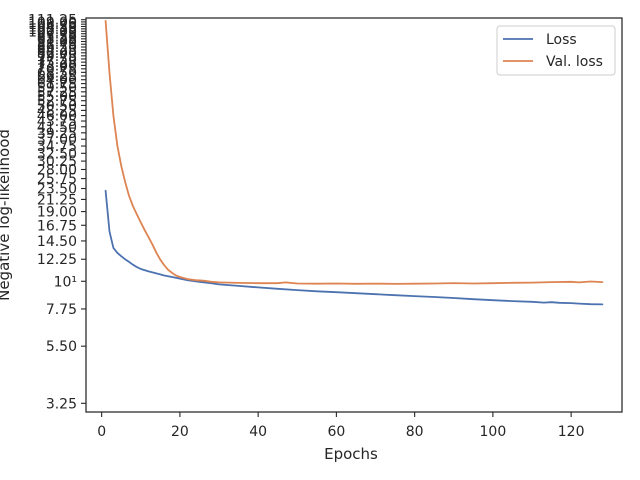 The image size is (640, 480). Describe the element at coordinates (493, 432) in the screenshot. I see `x-tick-label: 100` at that location.